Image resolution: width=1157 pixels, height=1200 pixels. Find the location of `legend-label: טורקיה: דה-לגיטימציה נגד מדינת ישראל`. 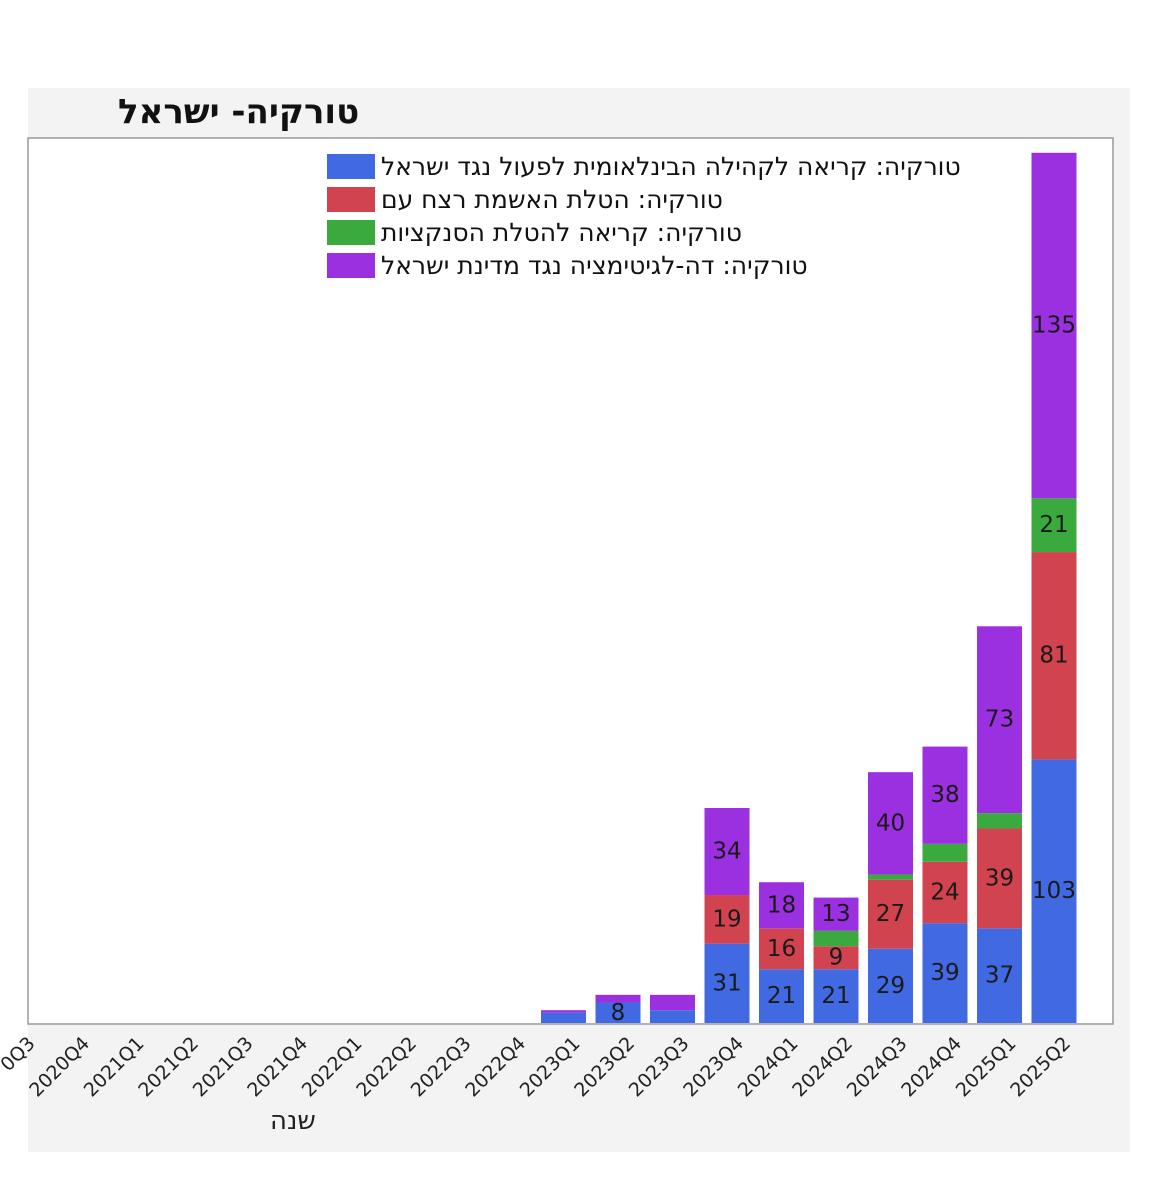

legend-label: טורקיה: דה-לגיטימציה נגד מדינת ישראל is located at coordinates (594, 265).